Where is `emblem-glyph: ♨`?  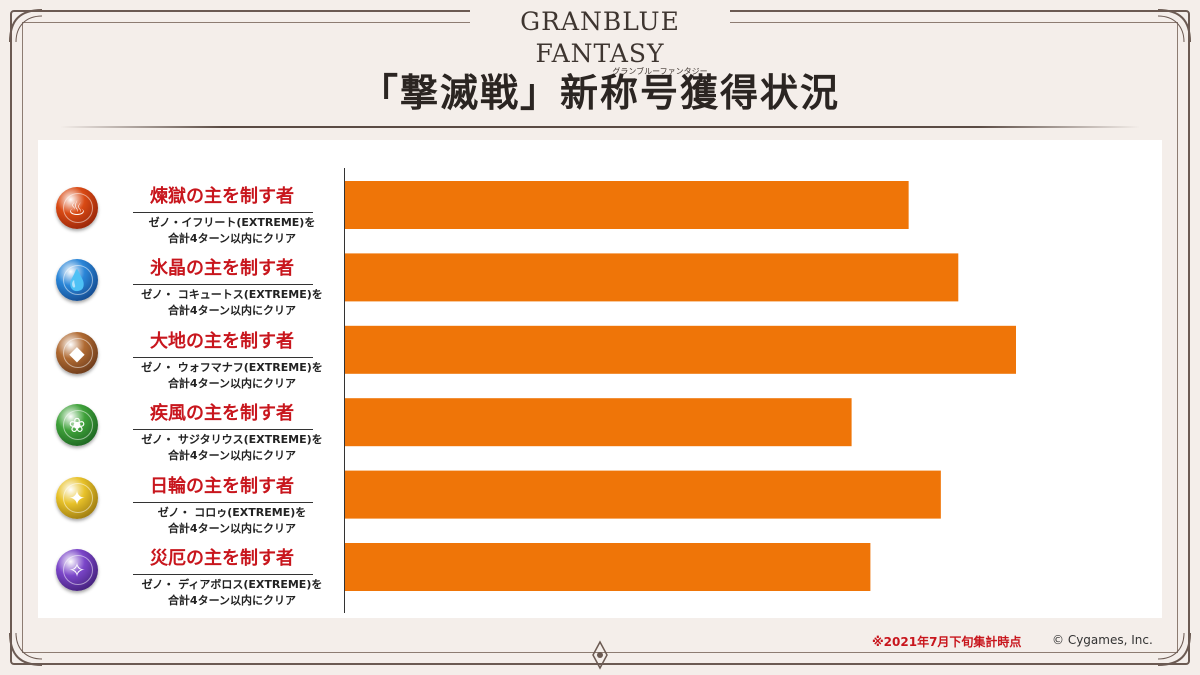 emblem-glyph: ♨ is located at coordinates (77, 208).